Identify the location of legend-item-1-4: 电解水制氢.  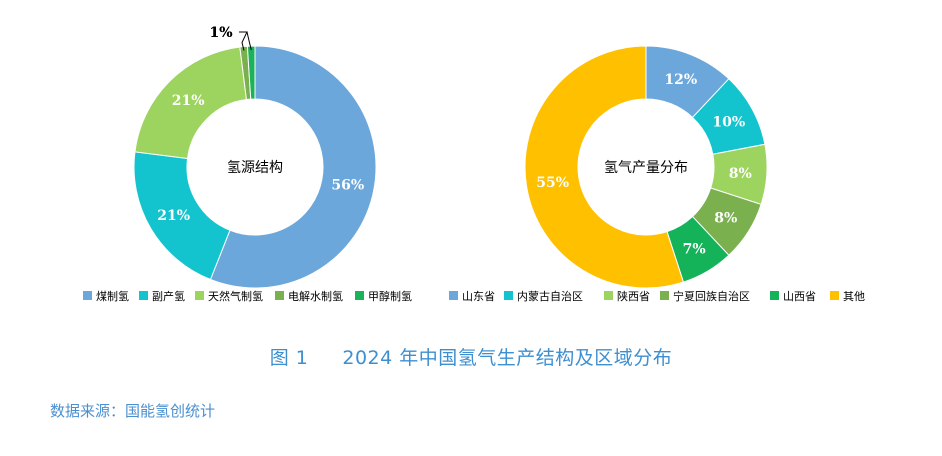
(309, 296).